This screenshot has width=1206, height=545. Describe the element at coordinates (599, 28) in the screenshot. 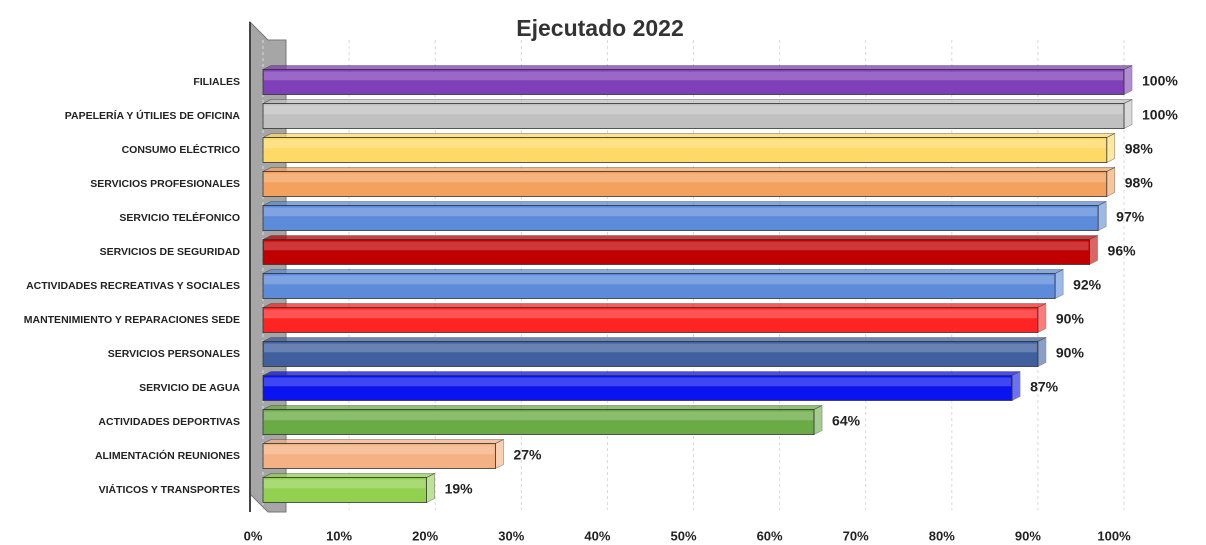

I see `chart-title: Ejecutado 2022` at that location.